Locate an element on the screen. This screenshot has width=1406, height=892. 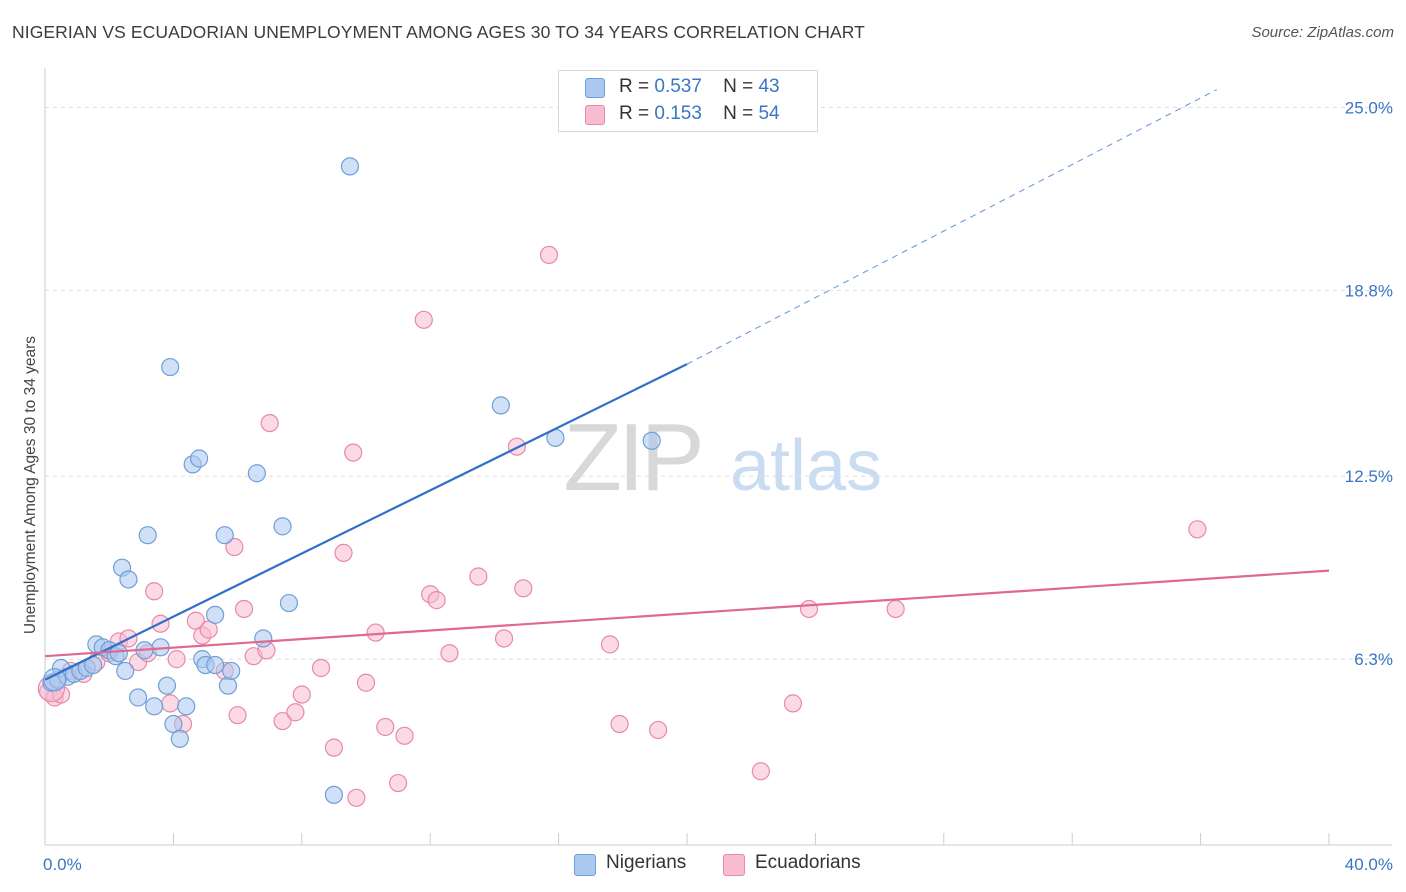
ecuadorian-trend-line is located at coordinates (687, 613).